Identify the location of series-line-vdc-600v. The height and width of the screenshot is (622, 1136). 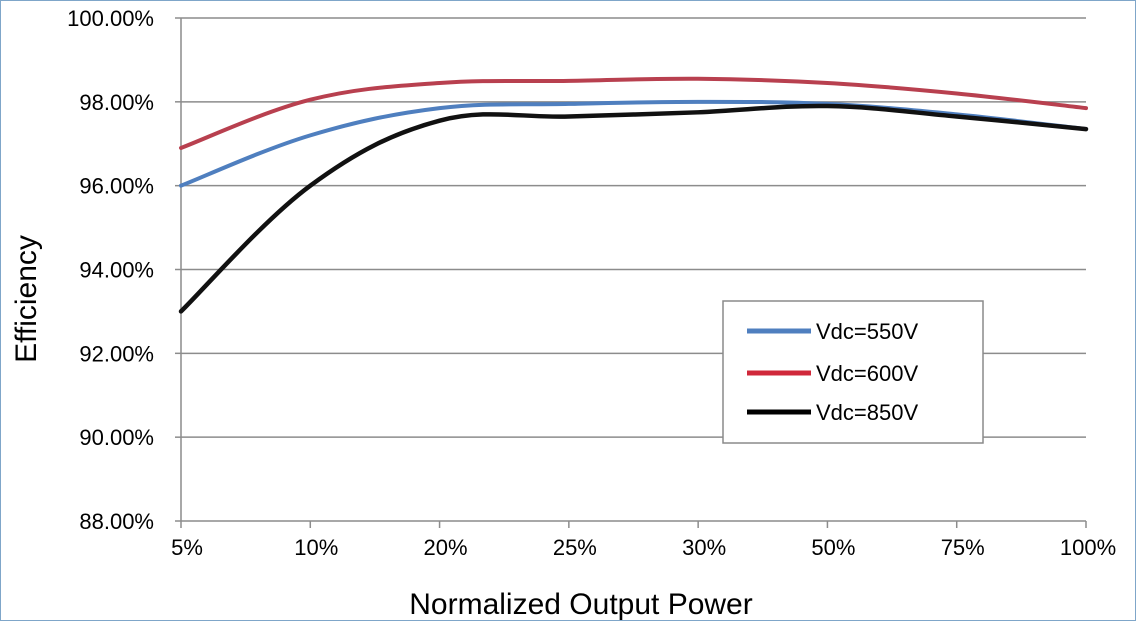
(633, 113).